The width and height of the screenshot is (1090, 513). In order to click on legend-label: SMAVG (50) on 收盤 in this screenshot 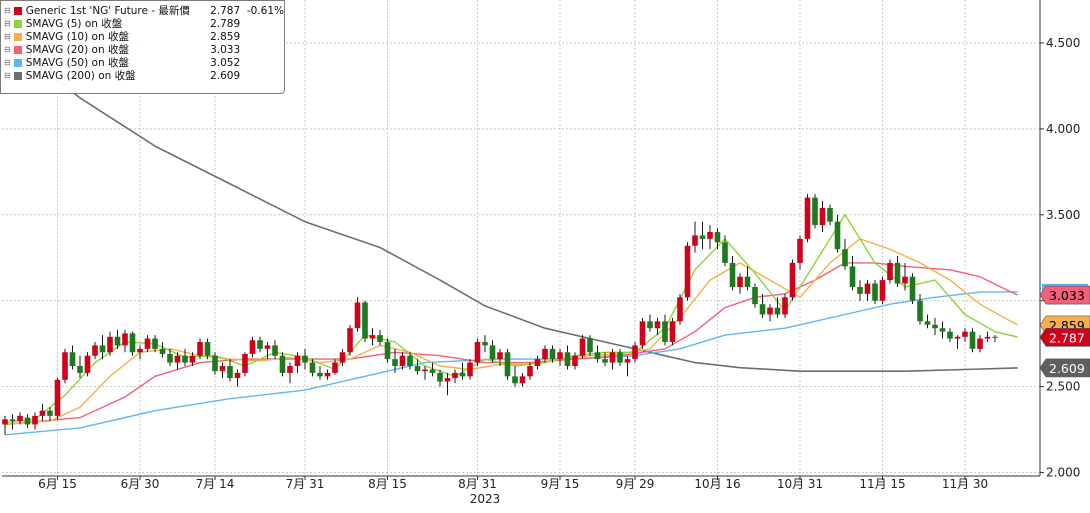, I will do `click(77, 63)`.